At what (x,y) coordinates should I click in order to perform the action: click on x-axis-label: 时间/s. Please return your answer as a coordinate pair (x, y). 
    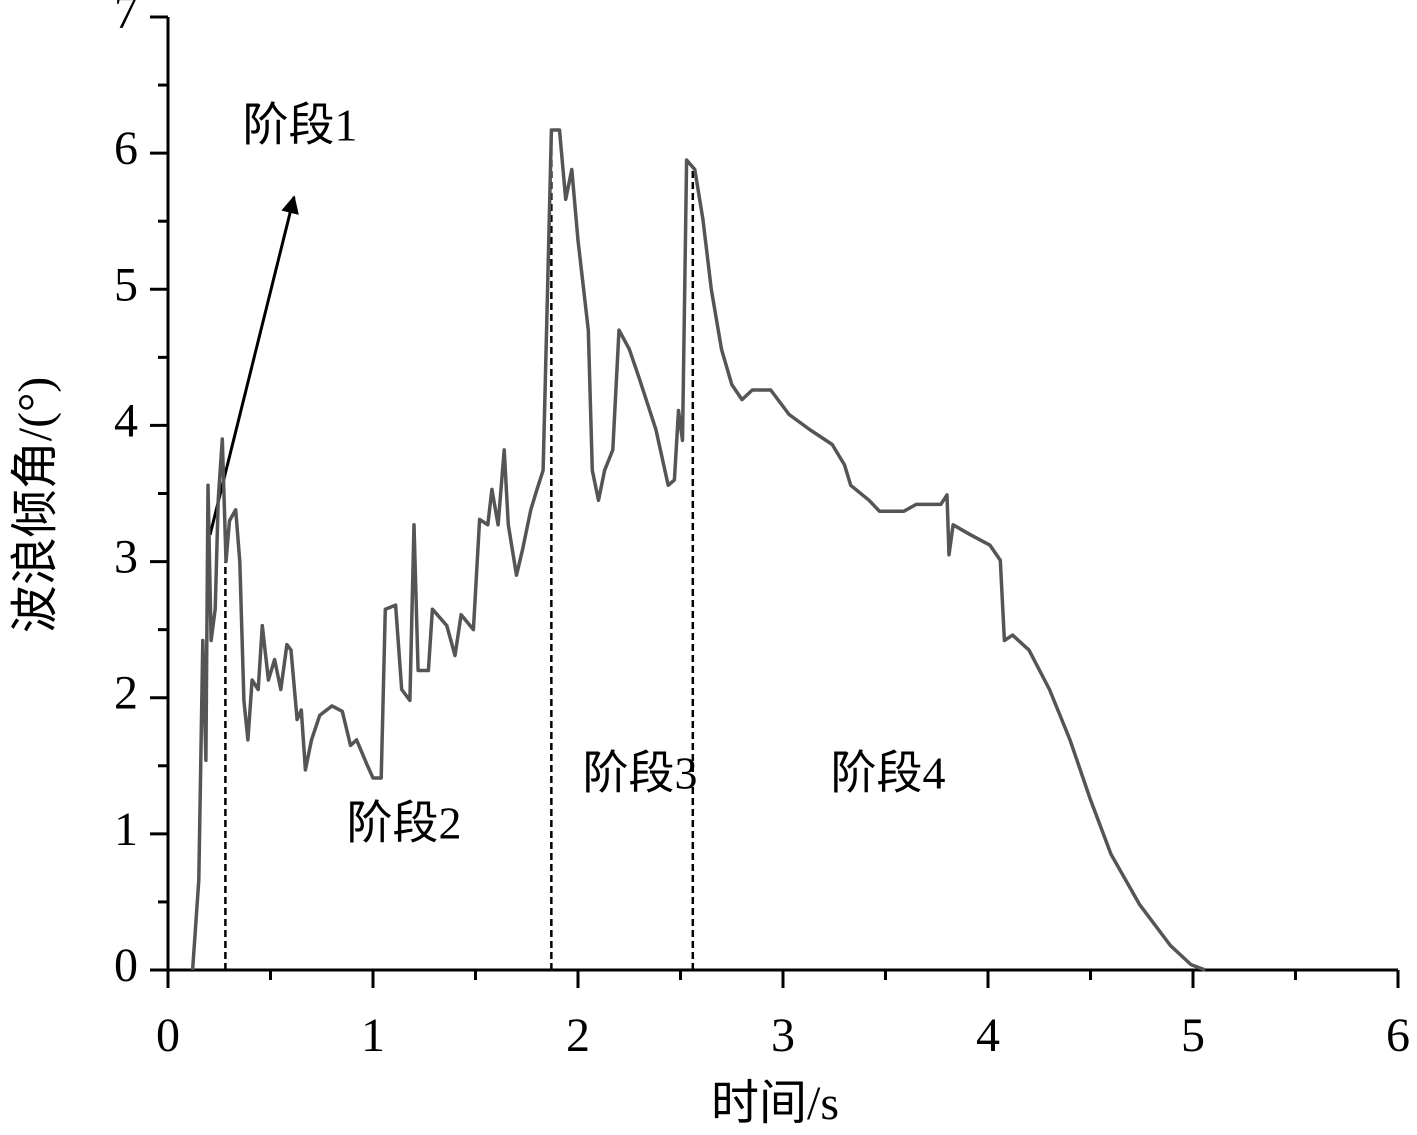
    Looking at the image, I should click on (775, 1103).